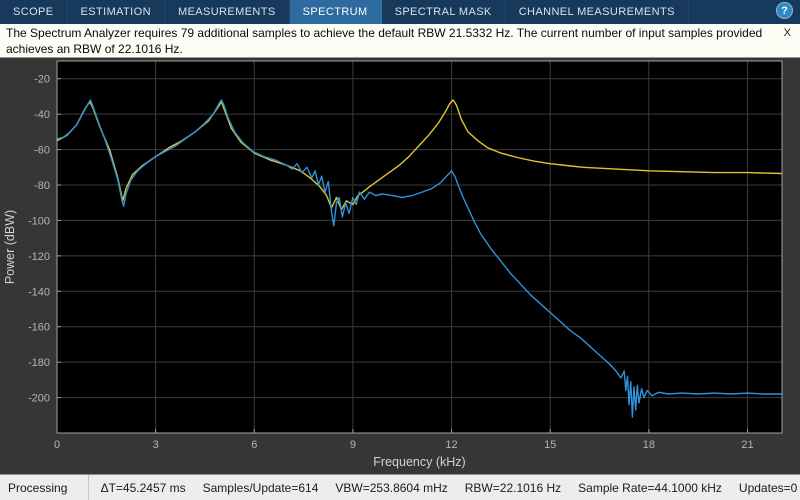  Describe the element at coordinates (260, 487) in the screenshot. I see `status-item-samples-per-update: Samples/Update=614` at that location.